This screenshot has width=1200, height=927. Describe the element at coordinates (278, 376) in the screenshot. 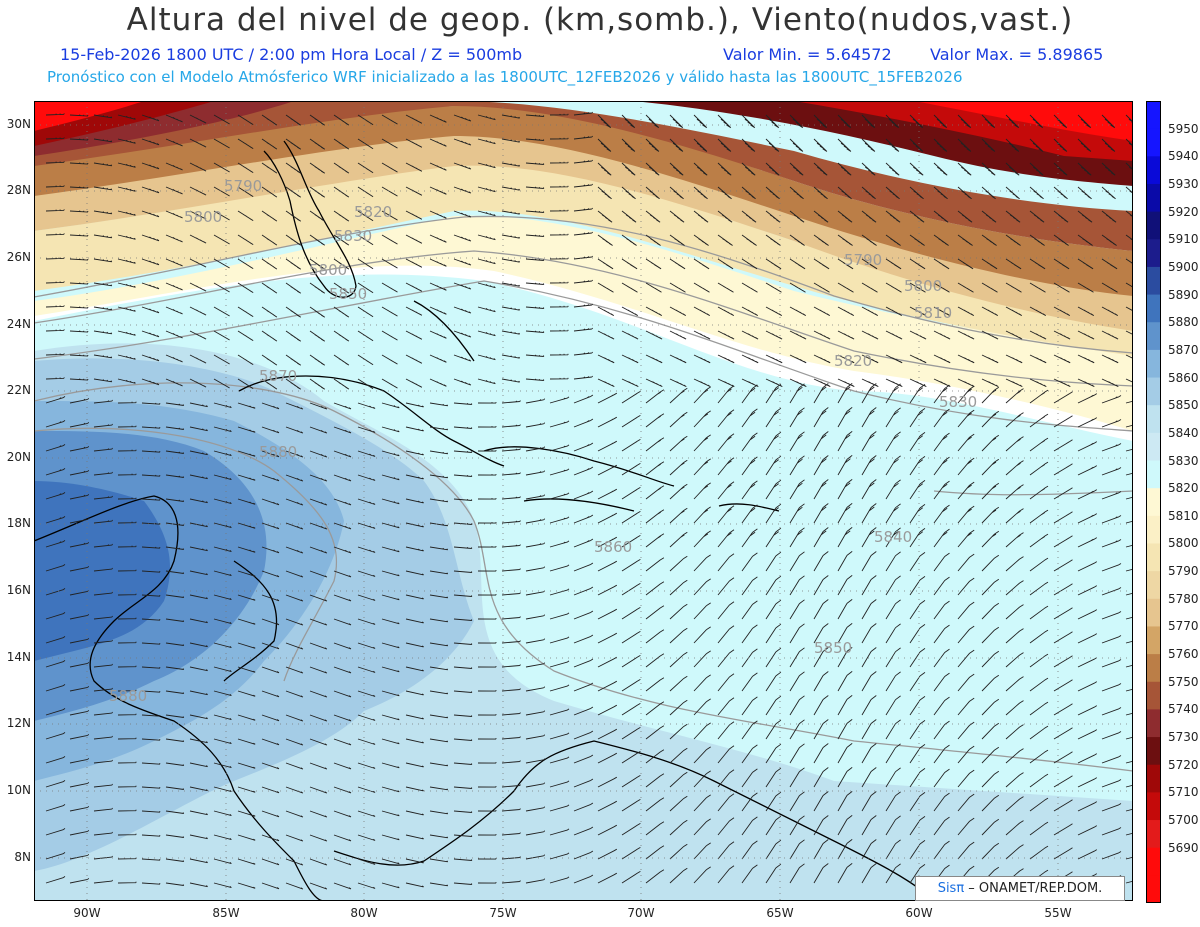

I see `contour-value-label: 5870` at that location.